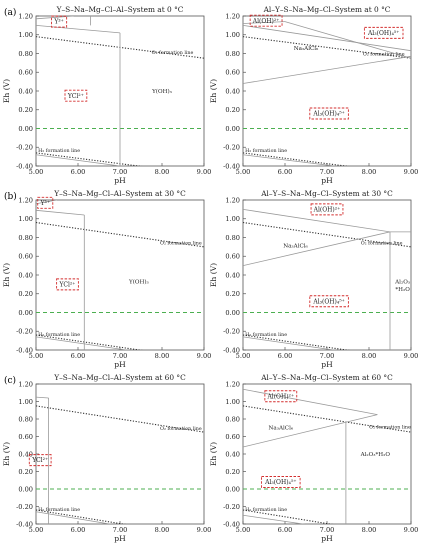 Image resolution: width=422 pixels, height=550 pixels. Describe the element at coordinates (10, 196) in the screenshot. I see `row-label-b: (b)` at that location.